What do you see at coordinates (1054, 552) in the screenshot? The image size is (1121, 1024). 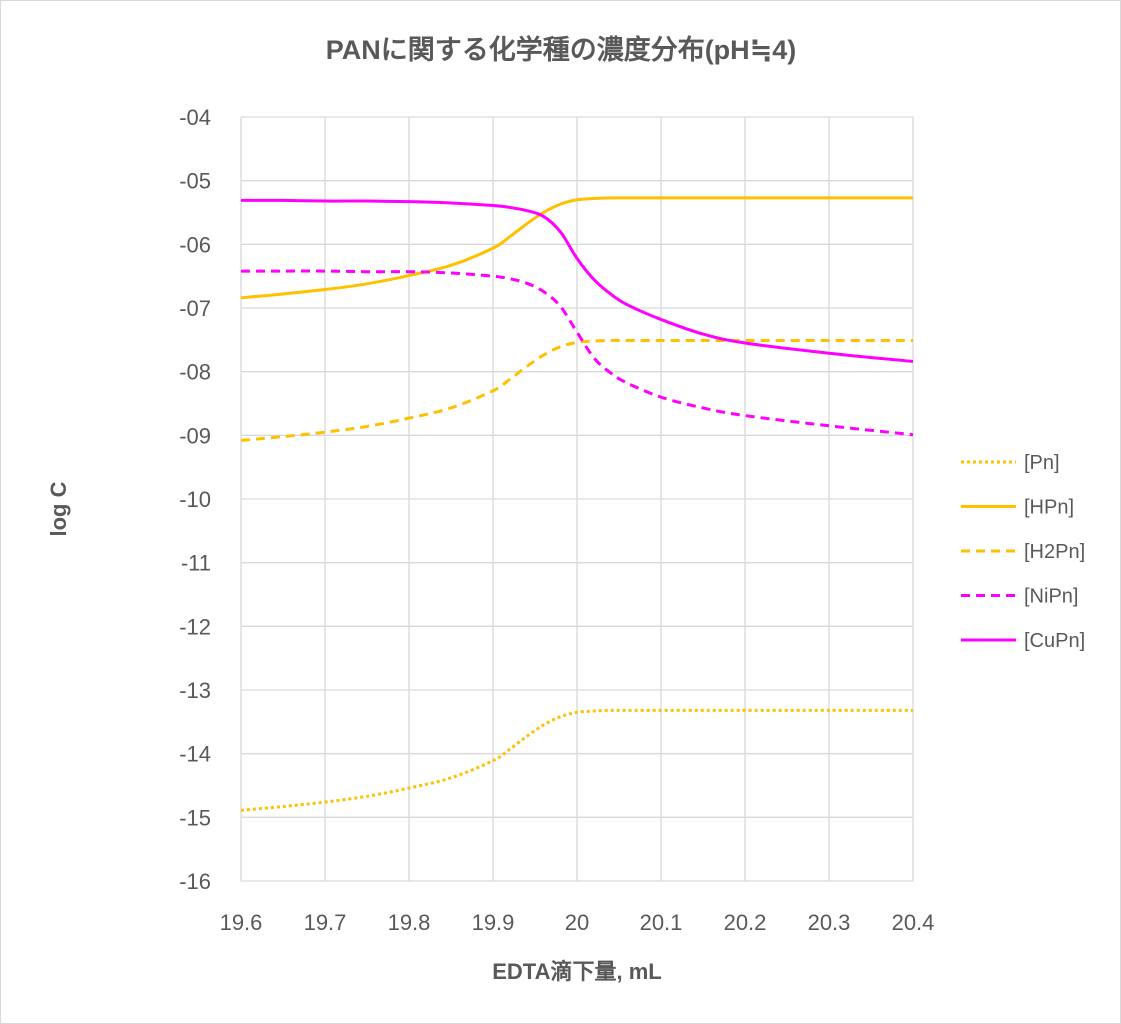 I see `legend-label-h2pn: [H2Pn]` at bounding box center [1054, 552].